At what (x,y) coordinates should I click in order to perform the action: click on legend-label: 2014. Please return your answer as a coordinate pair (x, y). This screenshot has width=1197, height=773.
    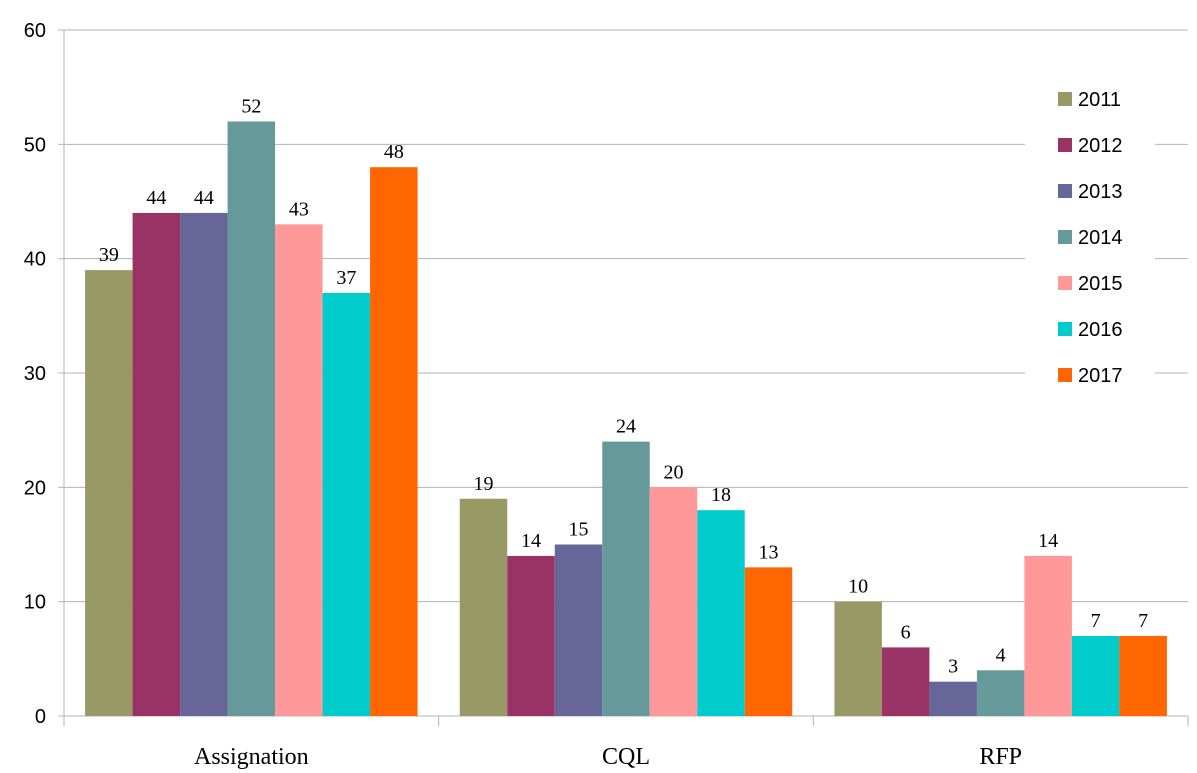
    Looking at the image, I should click on (1100, 238).